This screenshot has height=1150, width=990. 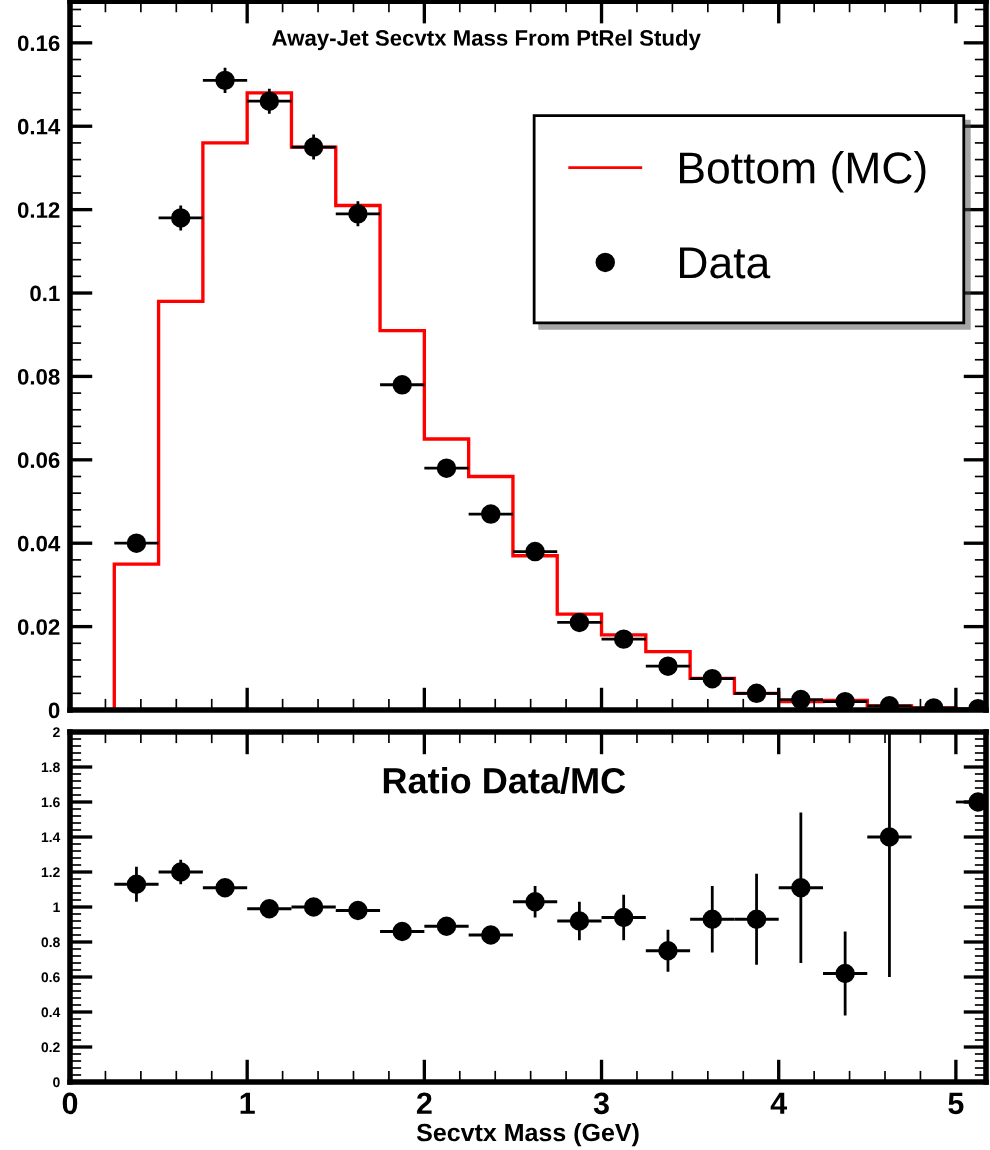 I want to click on x-tick-label: 5, so click(x=956, y=1103).